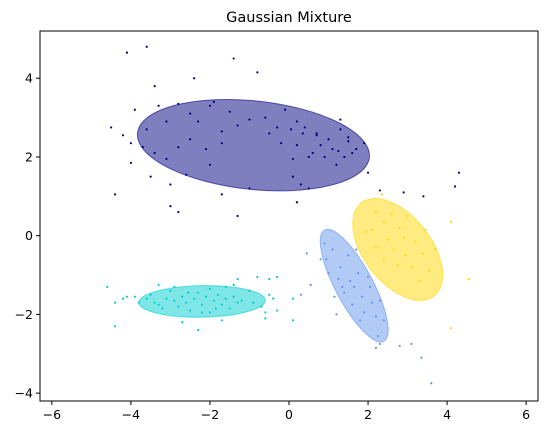 This screenshot has height=433, width=546. I want to click on x-tick-label: −2, so click(210, 414).